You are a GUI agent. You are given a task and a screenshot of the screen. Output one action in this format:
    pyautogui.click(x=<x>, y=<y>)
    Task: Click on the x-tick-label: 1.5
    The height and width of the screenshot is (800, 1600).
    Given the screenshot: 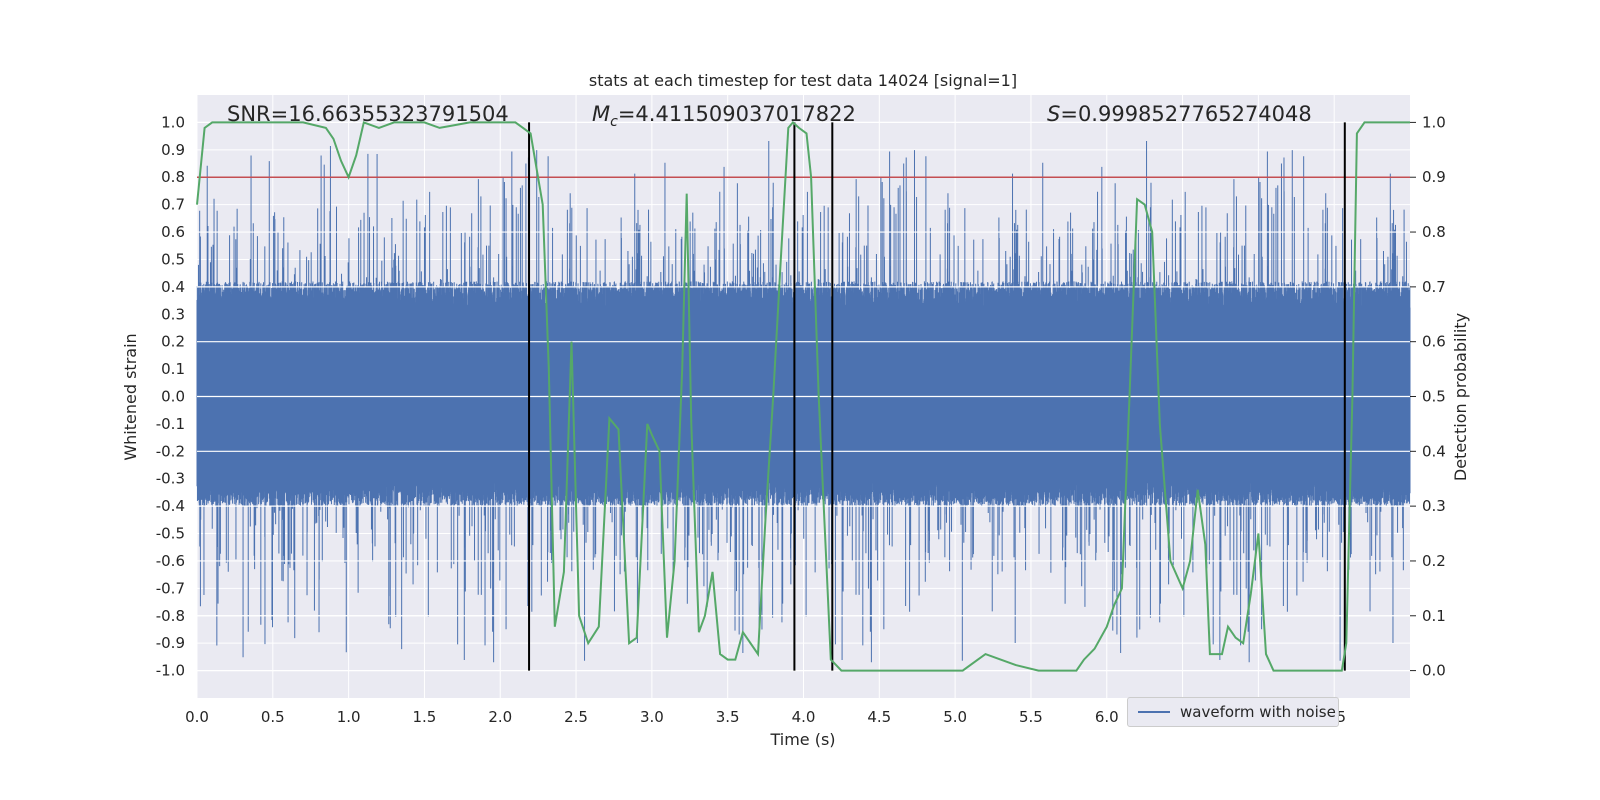 What is the action you would take?
    pyautogui.click(x=425, y=717)
    